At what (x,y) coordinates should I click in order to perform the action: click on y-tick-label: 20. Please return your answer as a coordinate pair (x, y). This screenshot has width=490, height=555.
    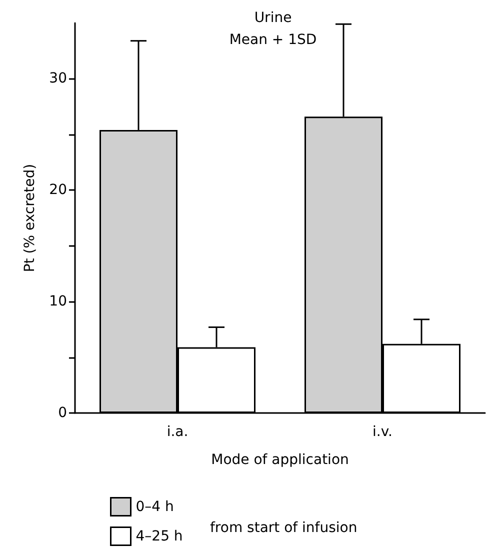
    Looking at the image, I should click on (58, 190).